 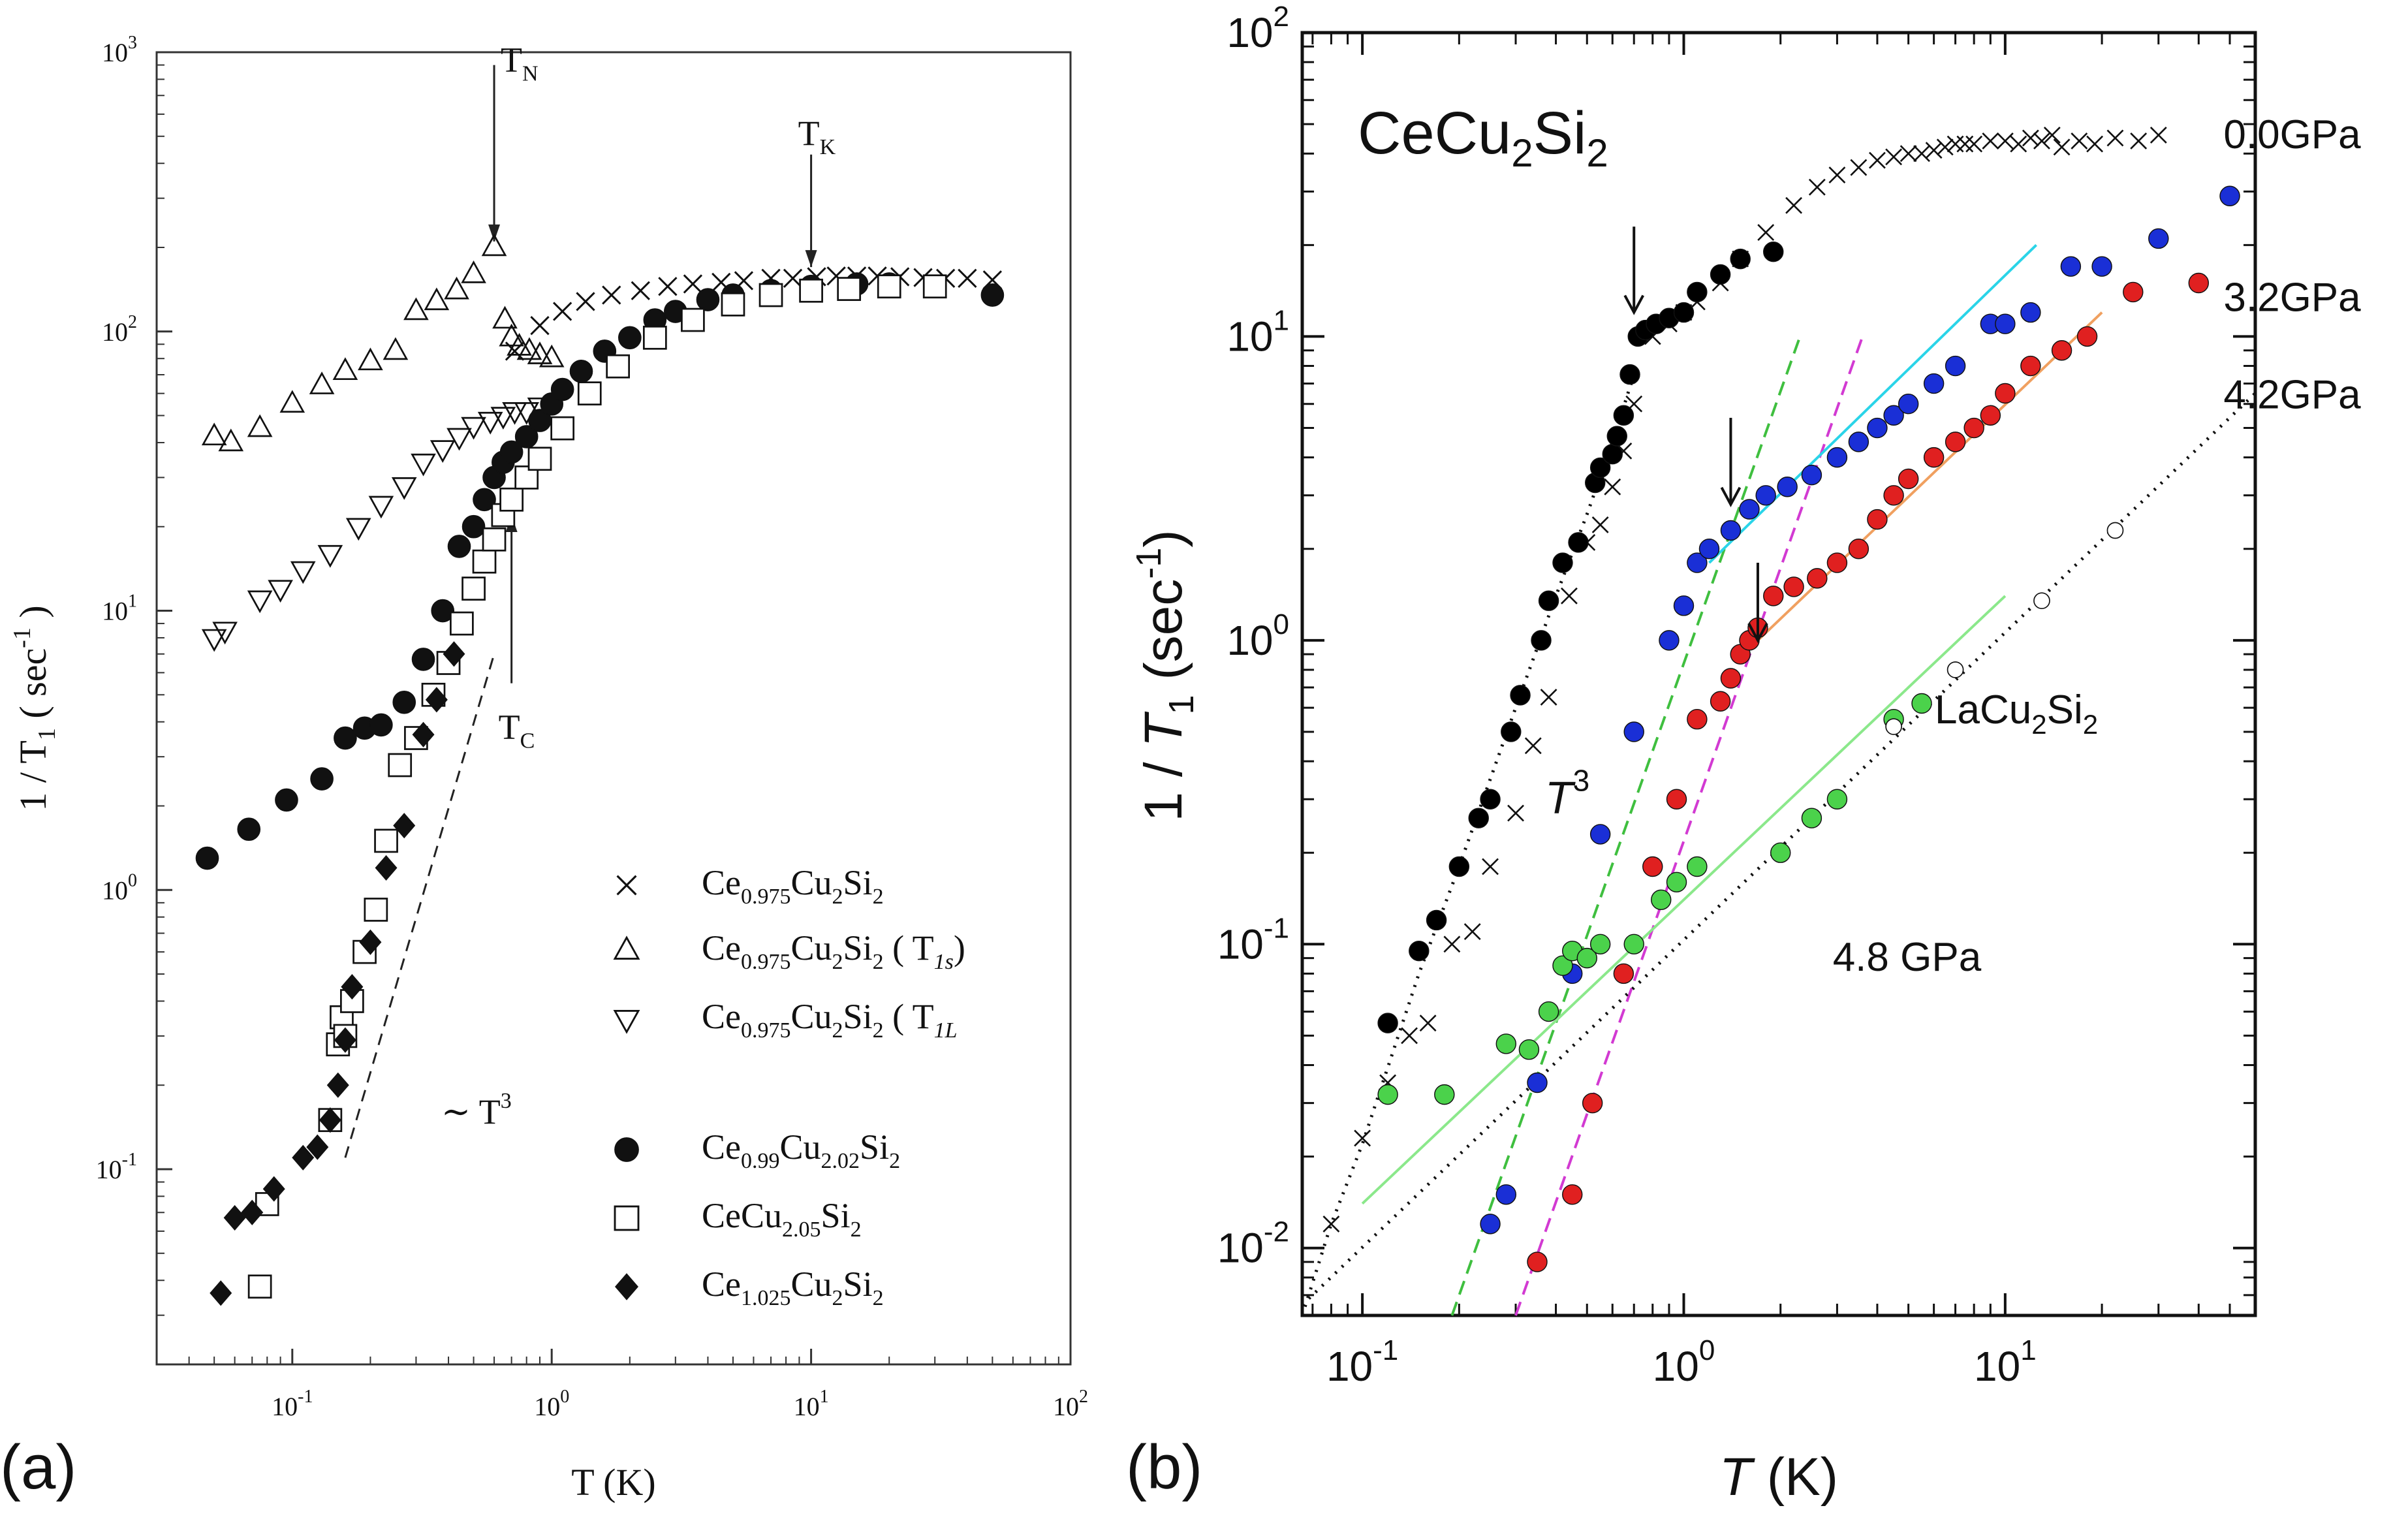 I want to click on panel-a-y-tick-exponent: 2, so click(x=132, y=322).